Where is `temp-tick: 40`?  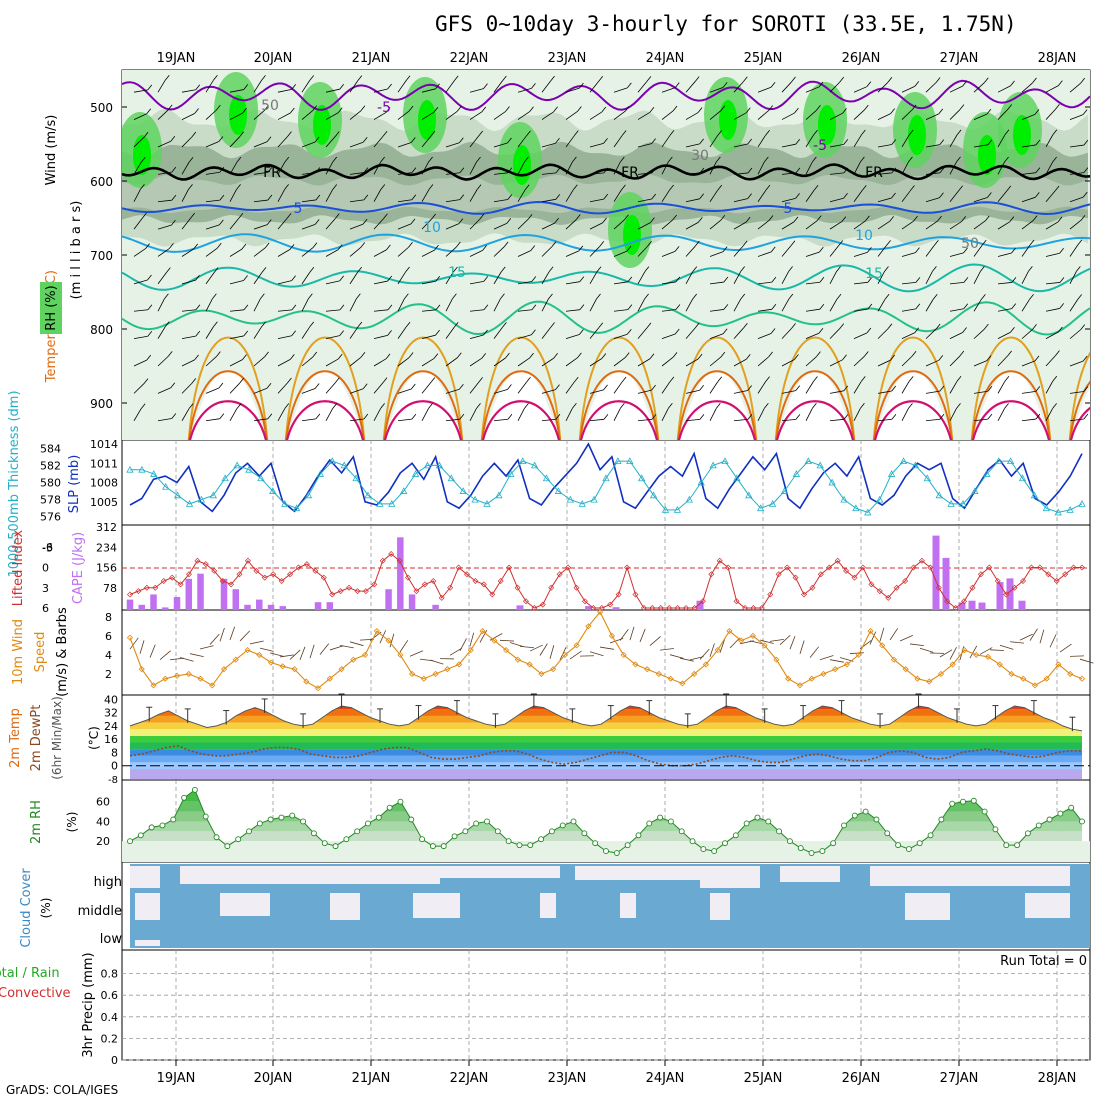 temp-tick: 40 is located at coordinates (111, 699).